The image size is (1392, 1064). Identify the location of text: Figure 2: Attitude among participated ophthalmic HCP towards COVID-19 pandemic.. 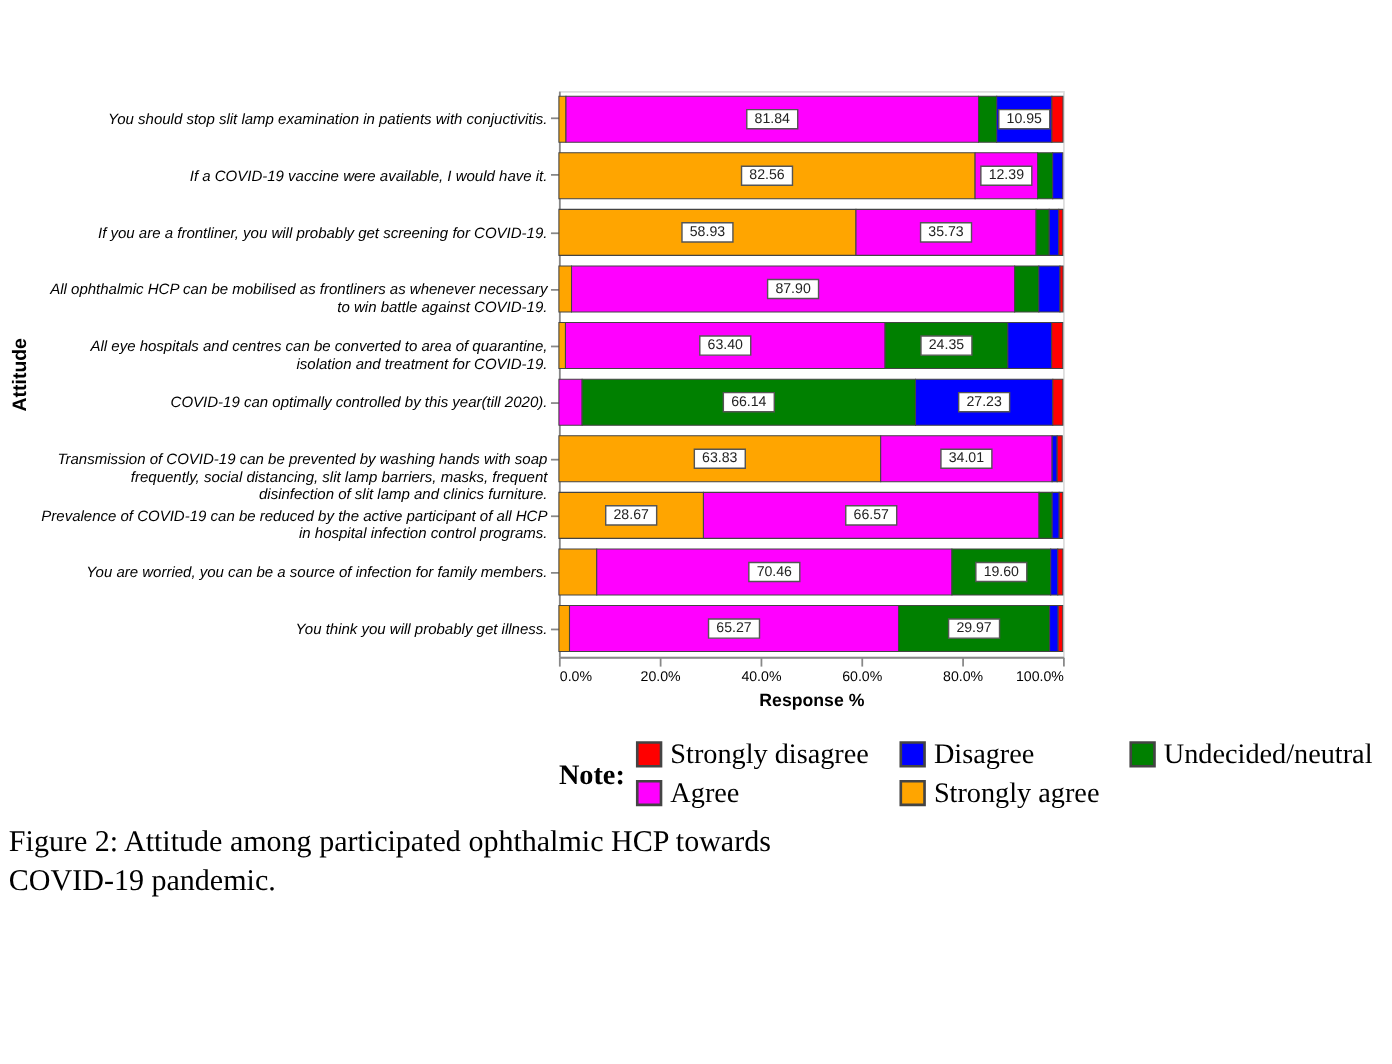
(390, 863).